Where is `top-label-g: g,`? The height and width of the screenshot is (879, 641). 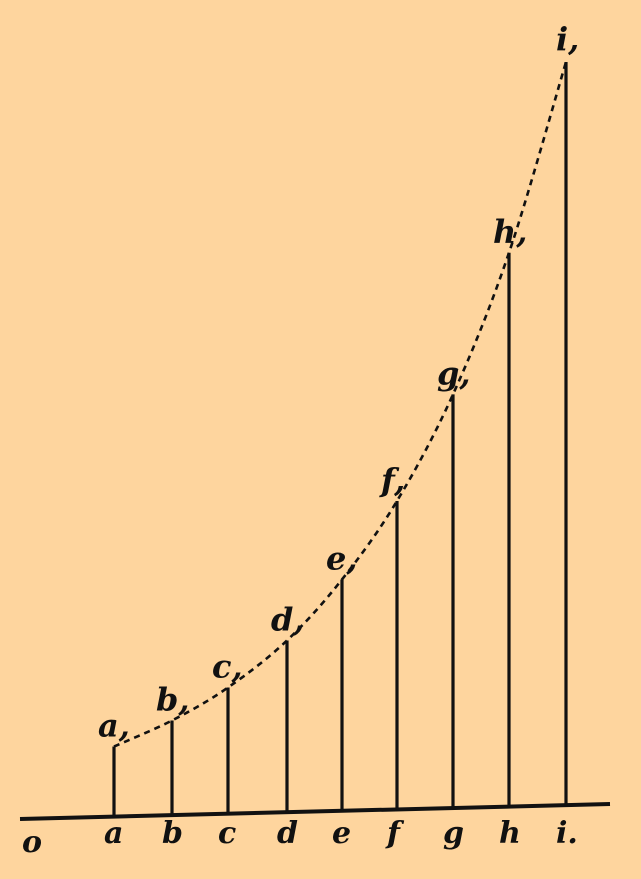
top-label-g: g, is located at coordinates (454, 373).